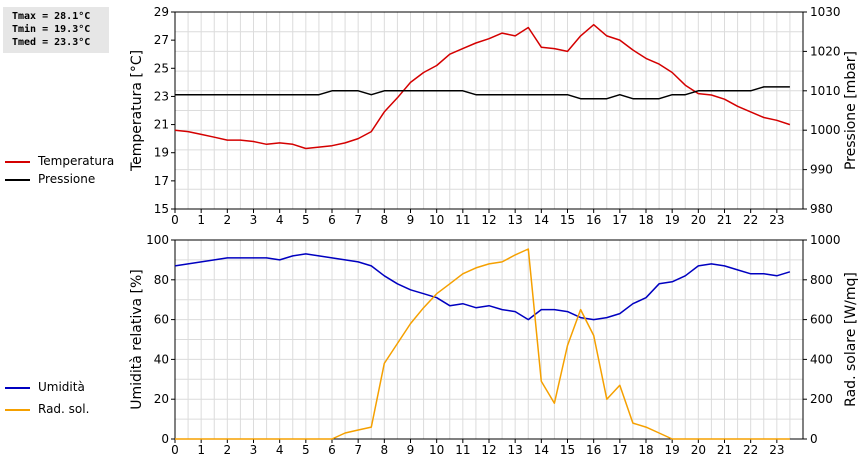  What do you see at coordinates (825, 240) in the screenshot?
I see `right-tick-label-bottom: 1000` at bounding box center [825, 240].